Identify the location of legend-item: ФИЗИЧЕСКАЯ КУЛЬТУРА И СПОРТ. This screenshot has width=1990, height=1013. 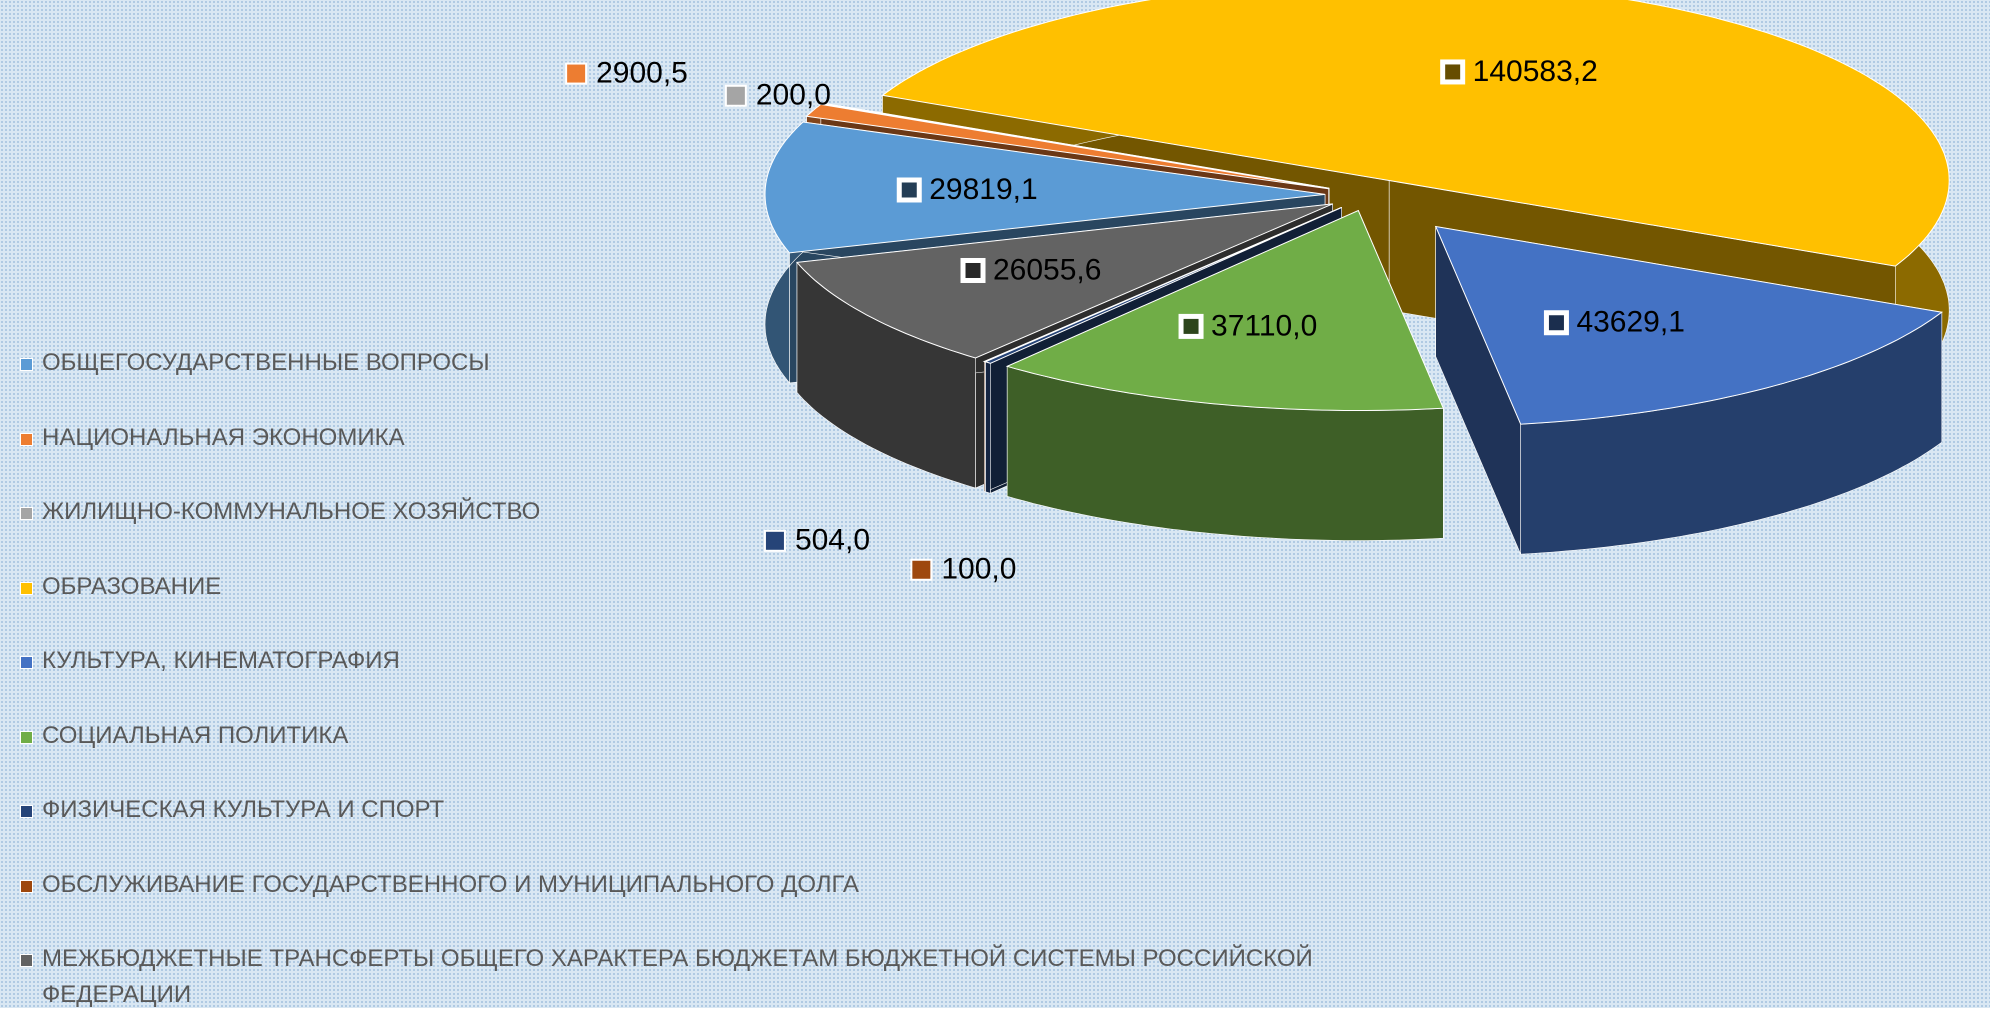
(711, 810).